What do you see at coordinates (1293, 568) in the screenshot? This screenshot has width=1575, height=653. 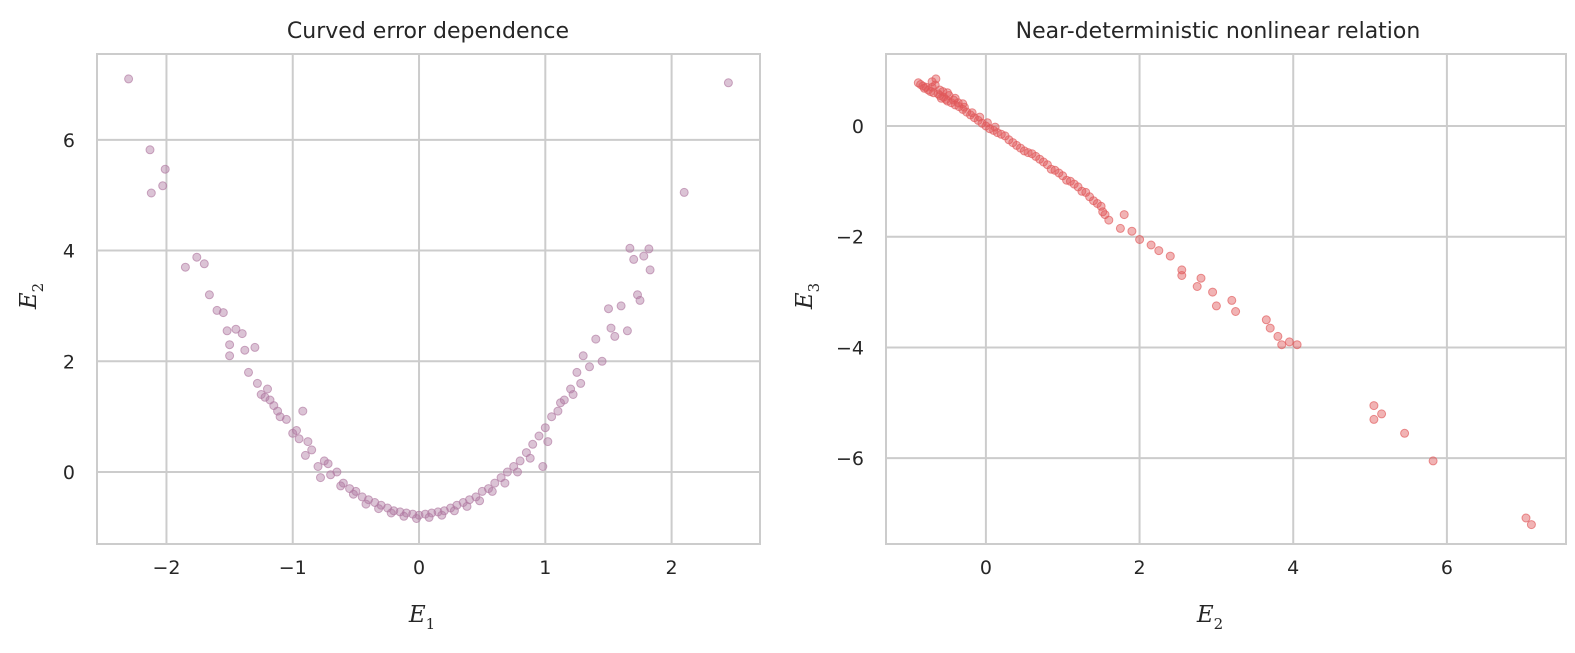 I see `right-x-tick-label: 4` at bounding box center [1293, 568].